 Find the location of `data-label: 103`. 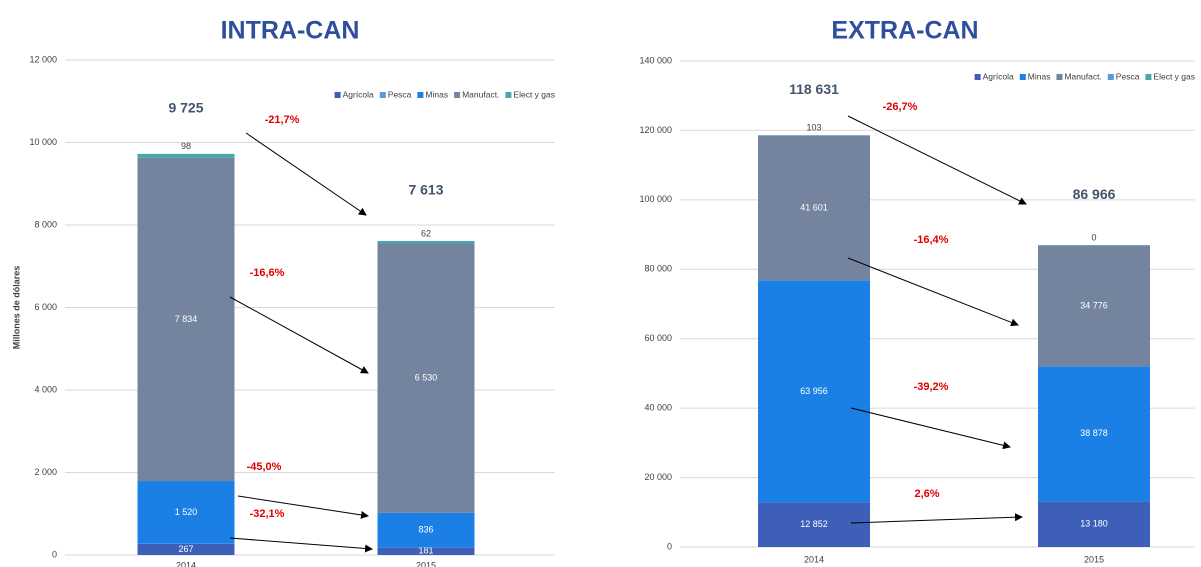

data-label: 103 is located at coordinates (813, 128).